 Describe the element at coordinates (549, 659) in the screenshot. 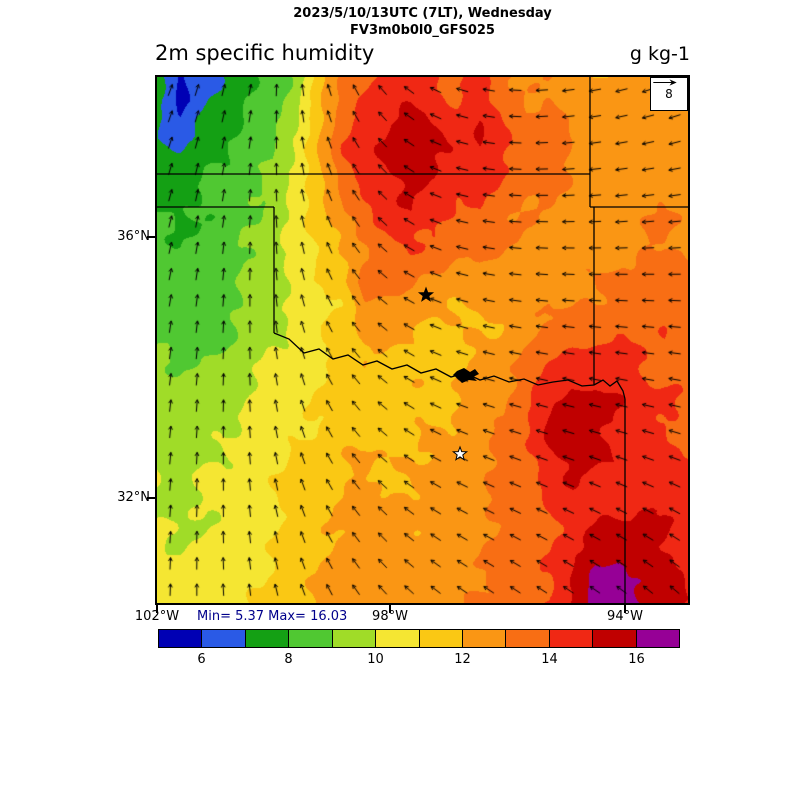

I see `colorbar-tick-14: 14` at that location.